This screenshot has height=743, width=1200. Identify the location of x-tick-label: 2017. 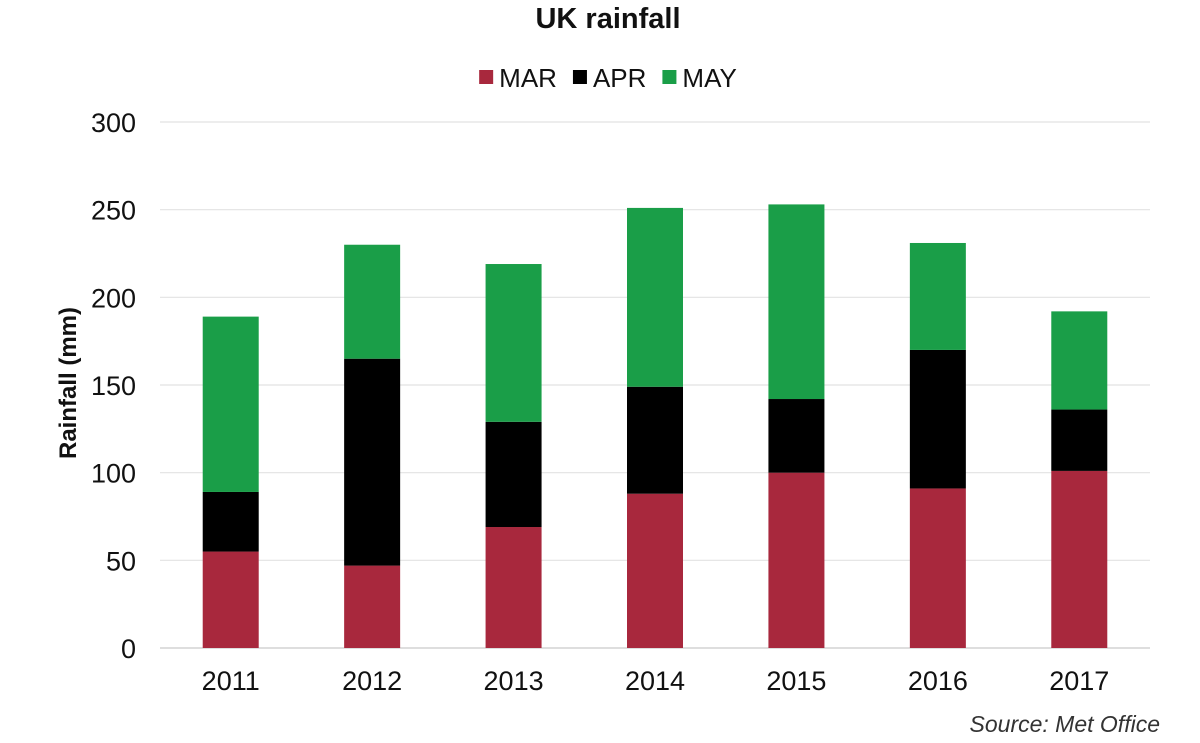
(1079, 681).